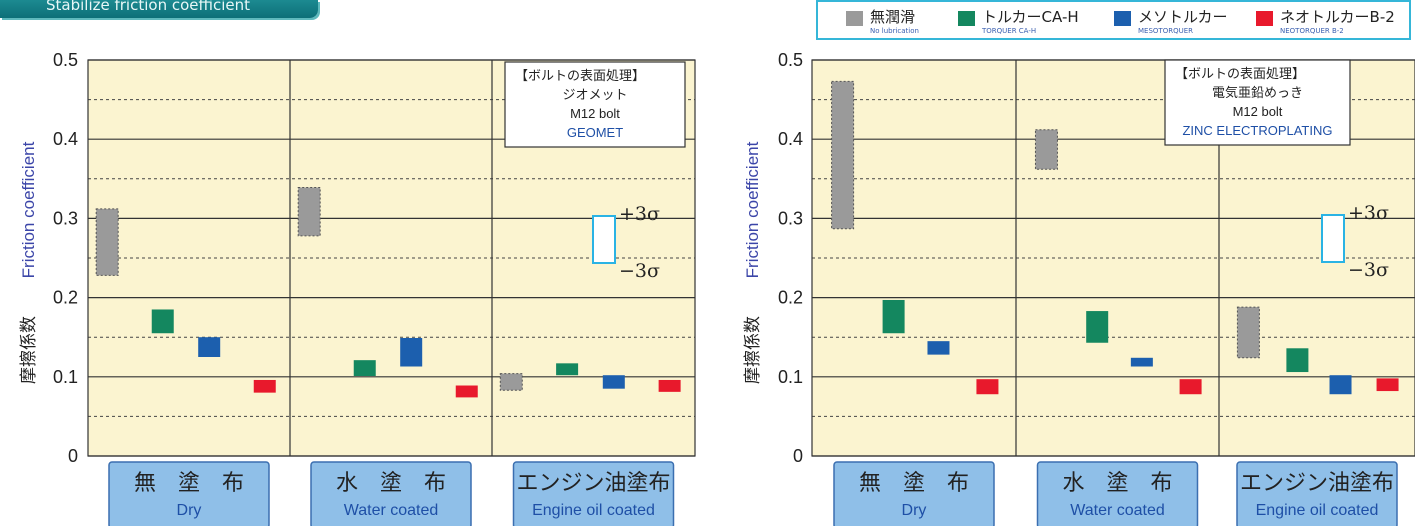 This screenshot has height=526, width=1415. I want to click on legend-label-en: MESOTORQUER, so click(1165, 31).